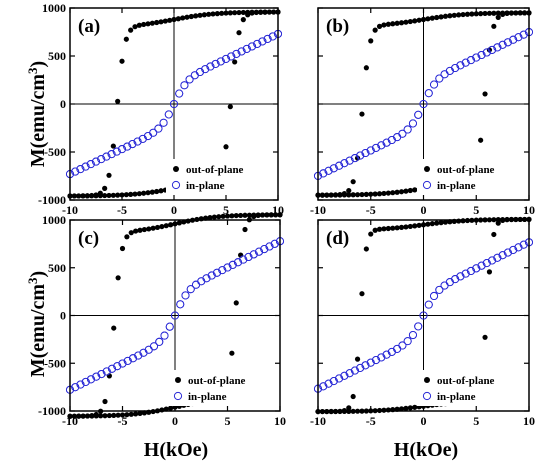 The width and height of the screenshot is (550, 464). Describe the element at coordinates (54, 8) in the screenshot. I see `y-tick-label: 1000` at that location.